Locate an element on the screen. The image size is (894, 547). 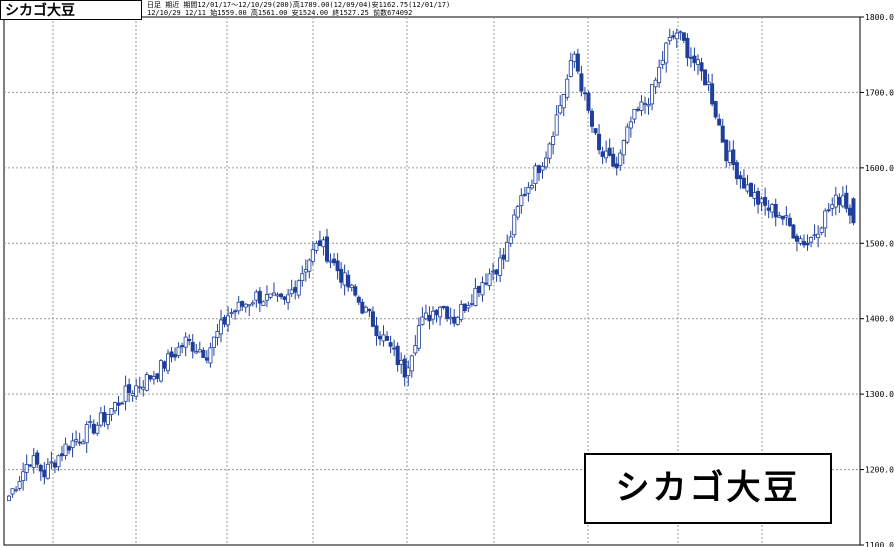
y-tick-label: 1500.00 is located at coordinates (879, 243).